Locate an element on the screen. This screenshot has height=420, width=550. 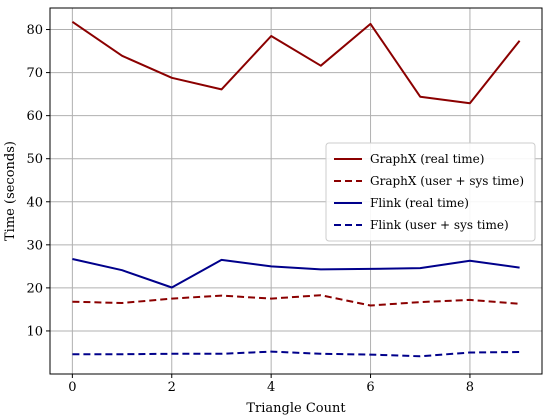
y-tick-label: 50 is located at coordinates (34, 159).